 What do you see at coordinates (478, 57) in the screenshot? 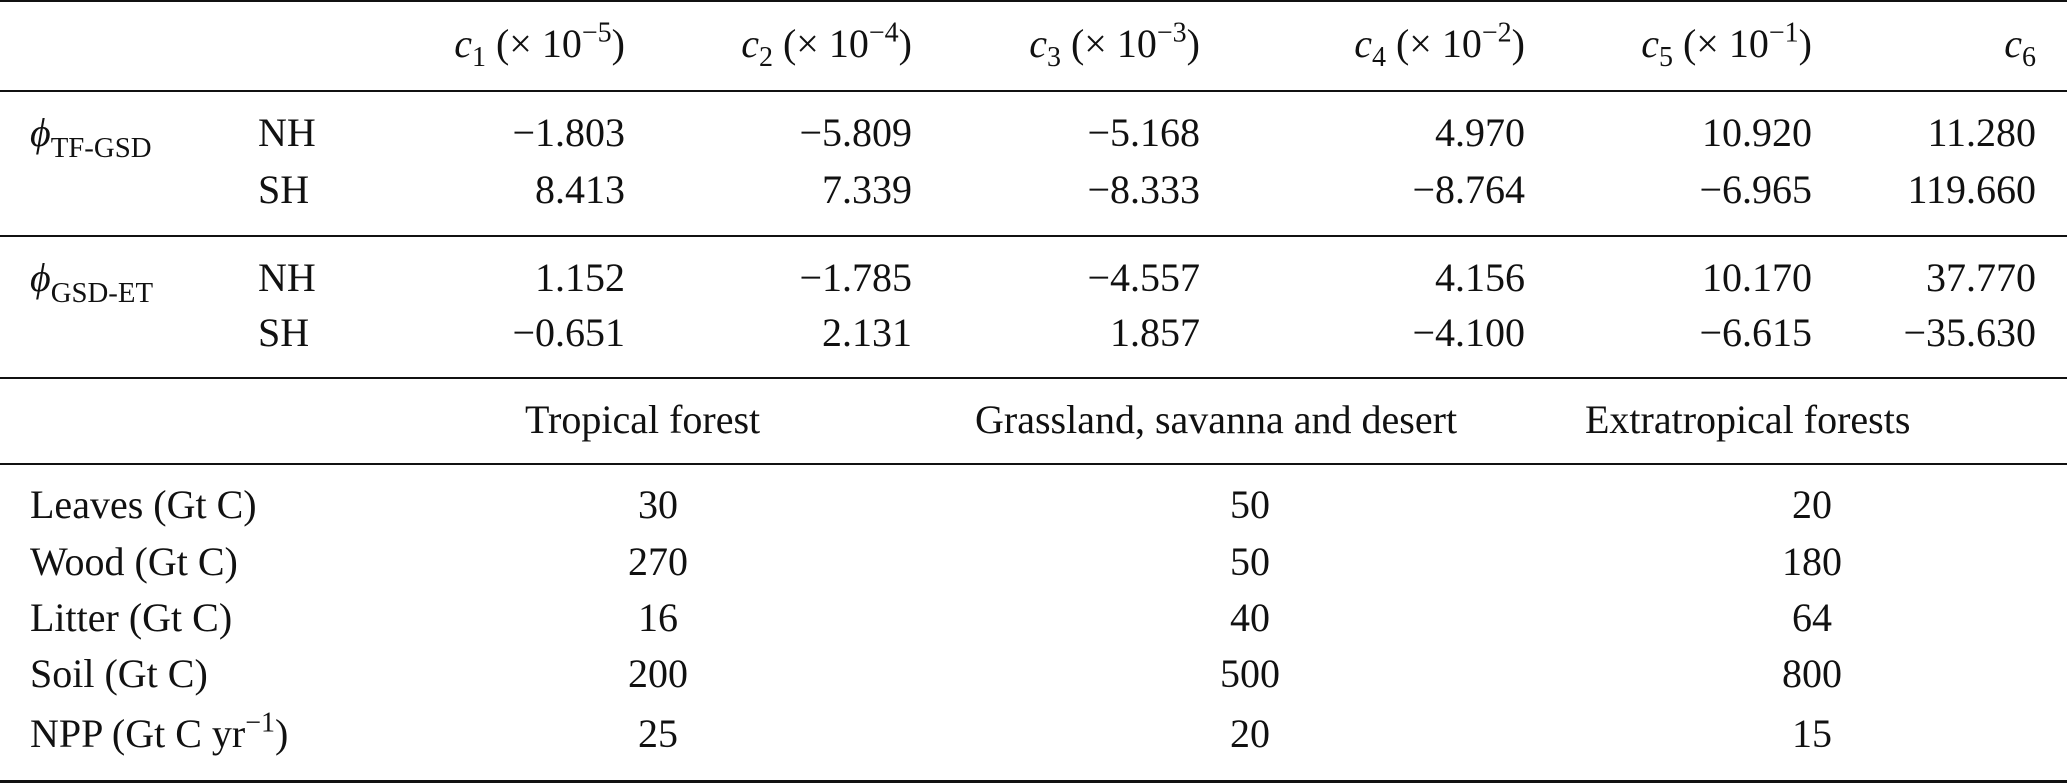
I see `coef-index: 1` at bounding box center [478, 57].